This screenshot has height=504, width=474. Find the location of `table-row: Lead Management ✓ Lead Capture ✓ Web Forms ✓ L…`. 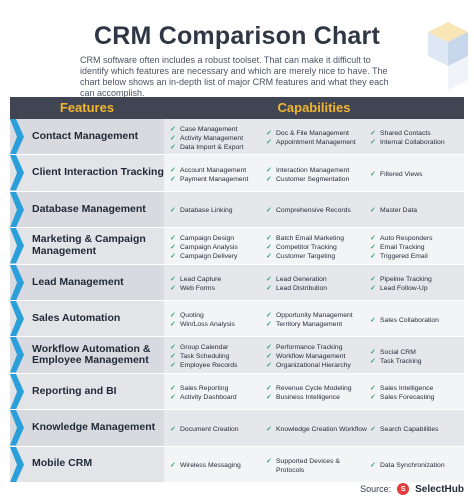

table-row: Lead Management ✓ Lead Capture ✓ Web Forms ✓ L… is located at coordinates (237, 282).